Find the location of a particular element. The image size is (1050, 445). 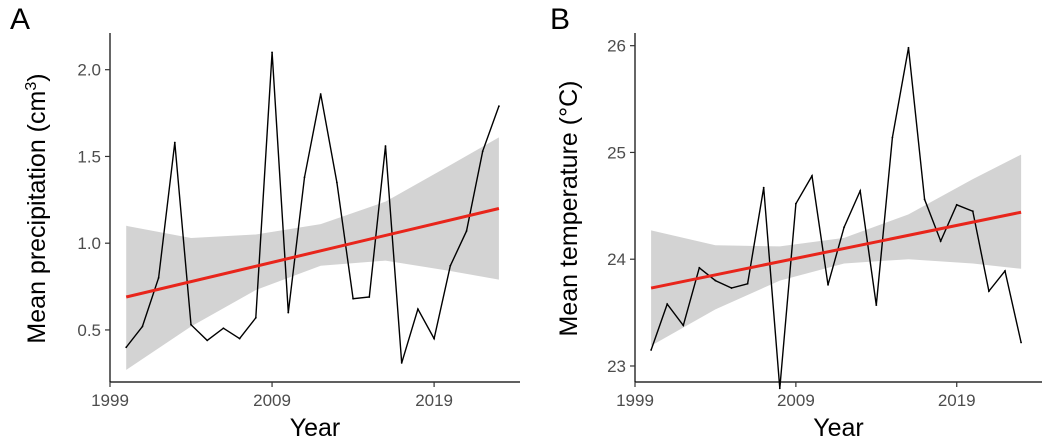

y-tick-label: 25 is located at coordinates (616, 152).